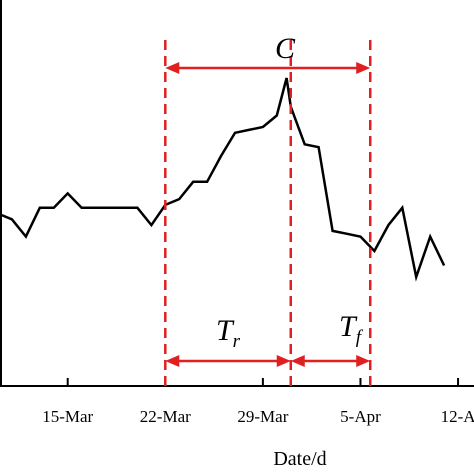  What do you see at coordinates (225, 330) in the screenshot?
I see `annotation-tr-main: T` at bounding box center [225, 330].